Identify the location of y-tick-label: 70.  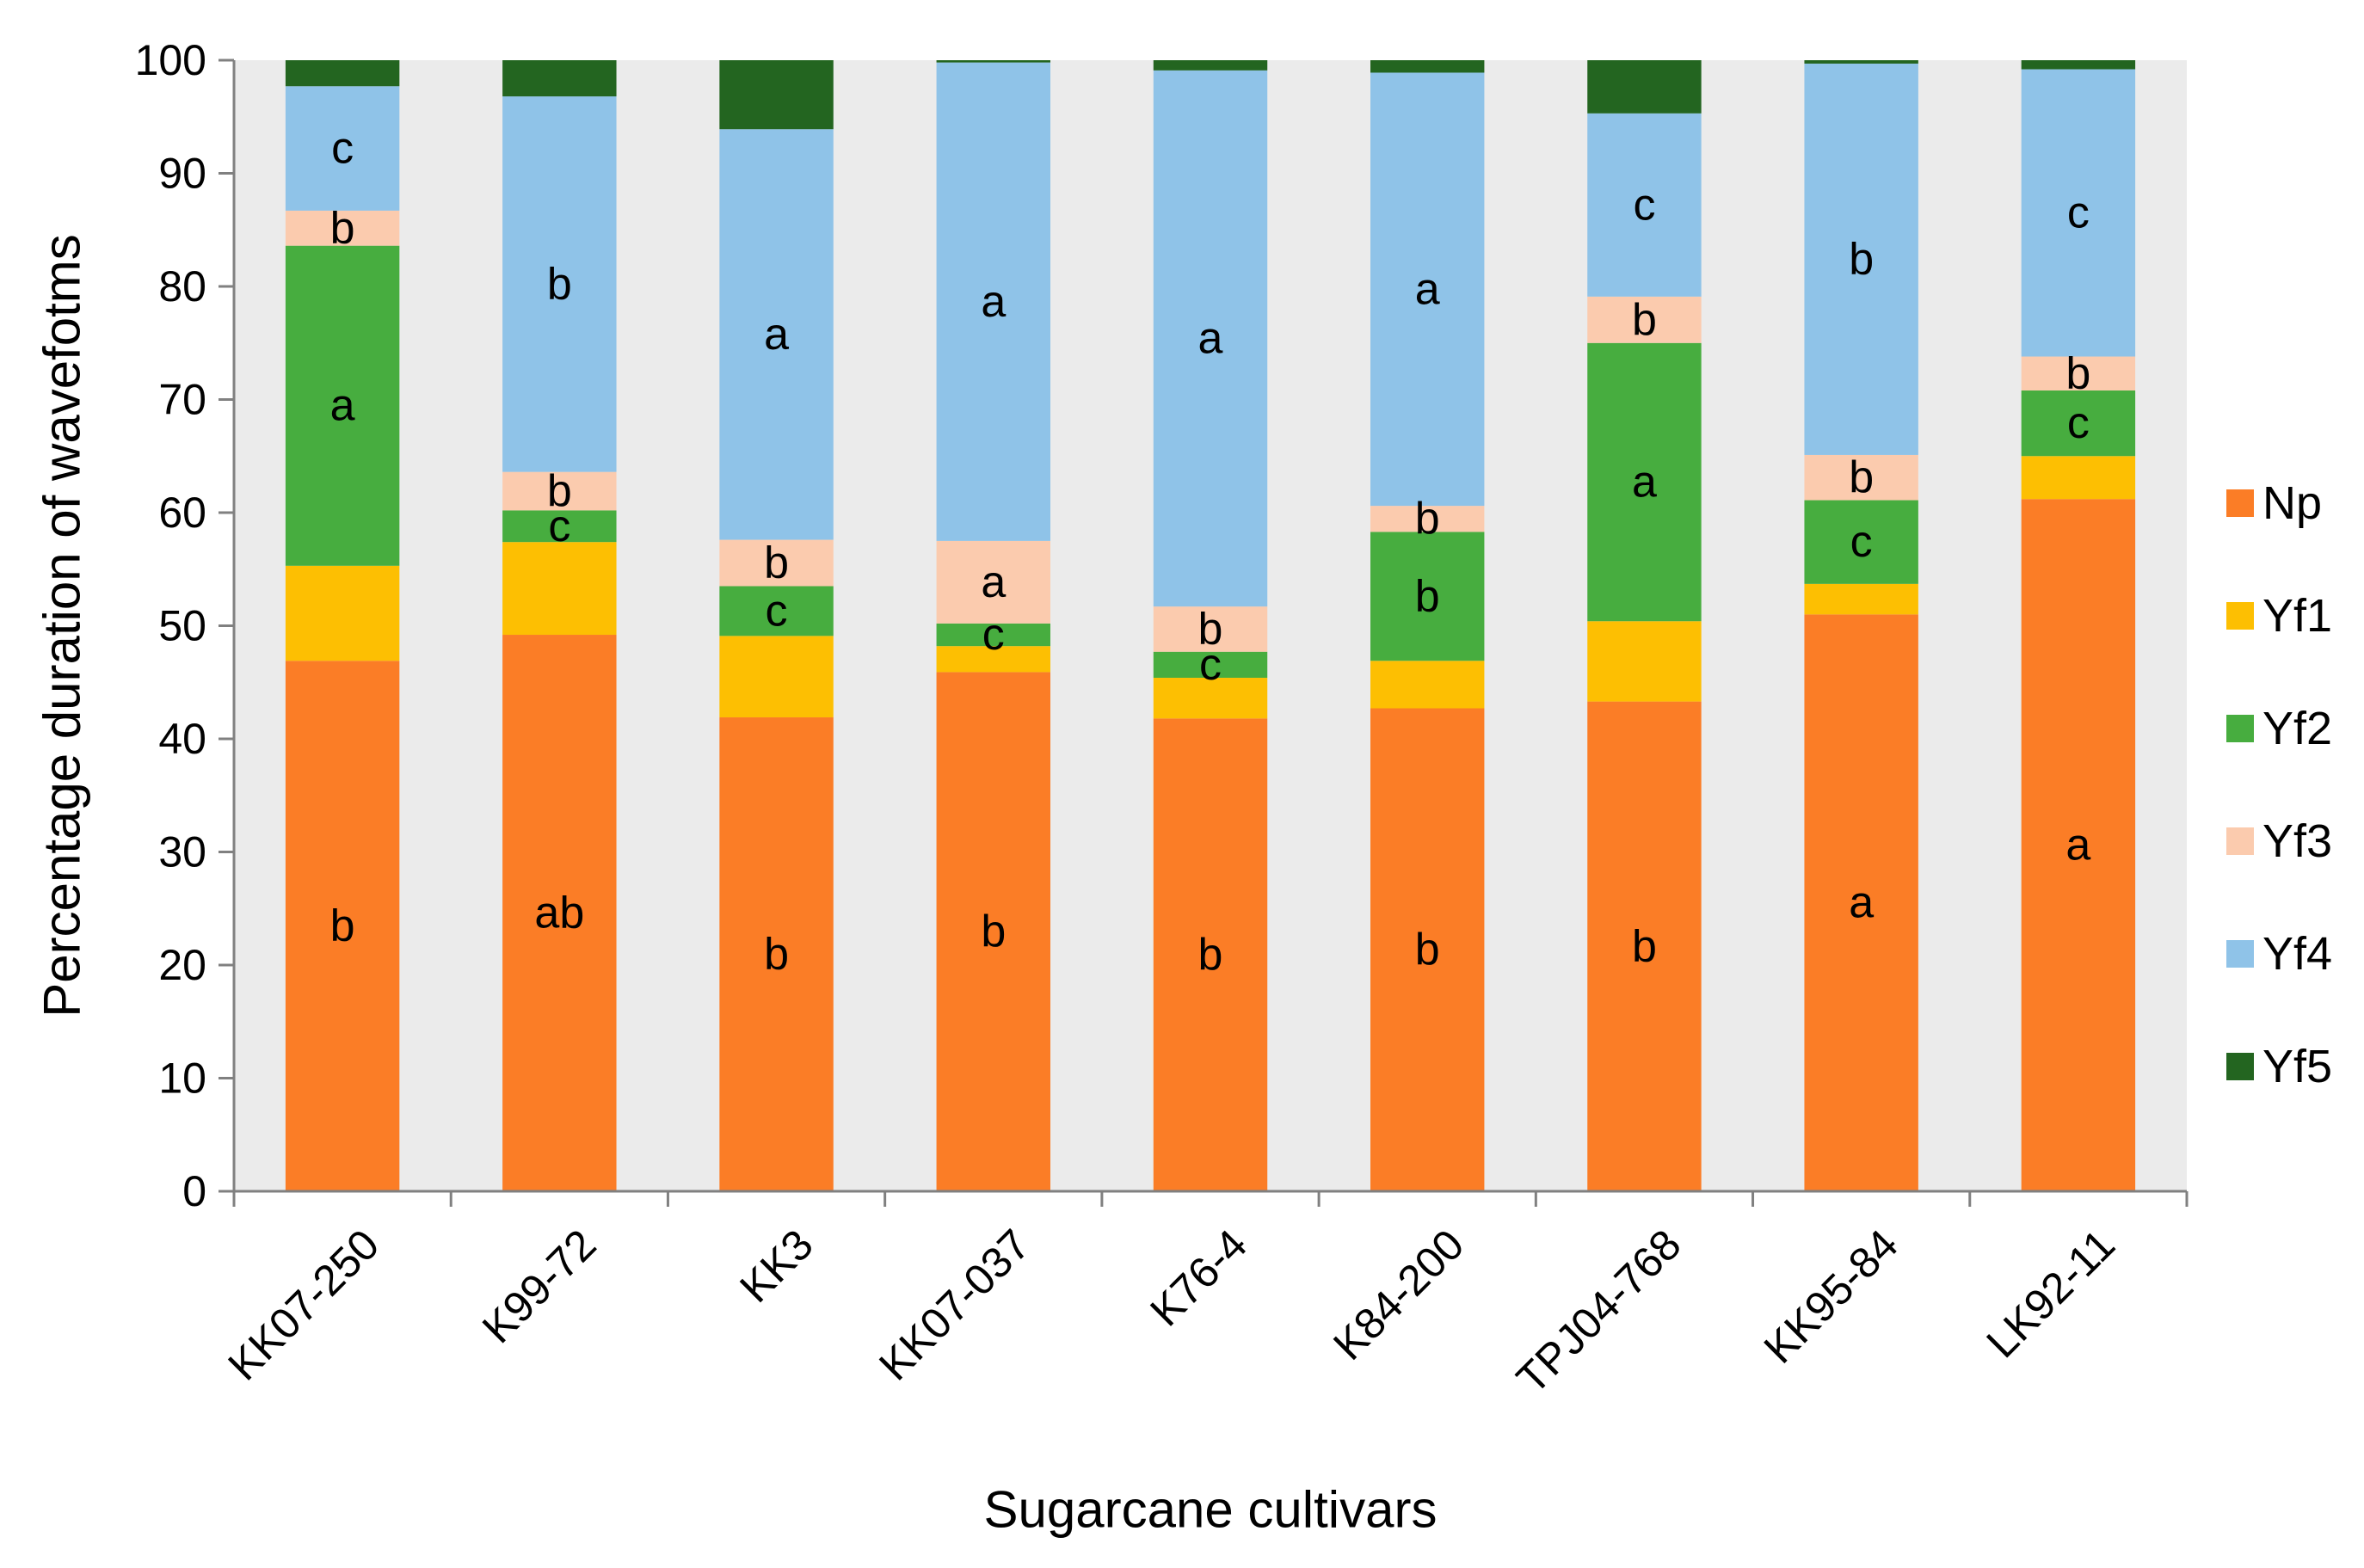
(182, 400).